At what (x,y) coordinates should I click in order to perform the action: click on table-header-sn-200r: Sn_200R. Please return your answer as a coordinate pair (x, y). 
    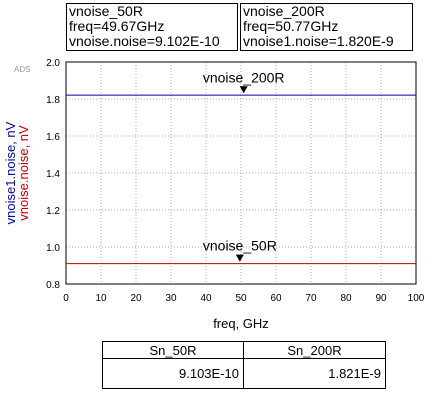
    Looking at the image, I should click on (314, 350).